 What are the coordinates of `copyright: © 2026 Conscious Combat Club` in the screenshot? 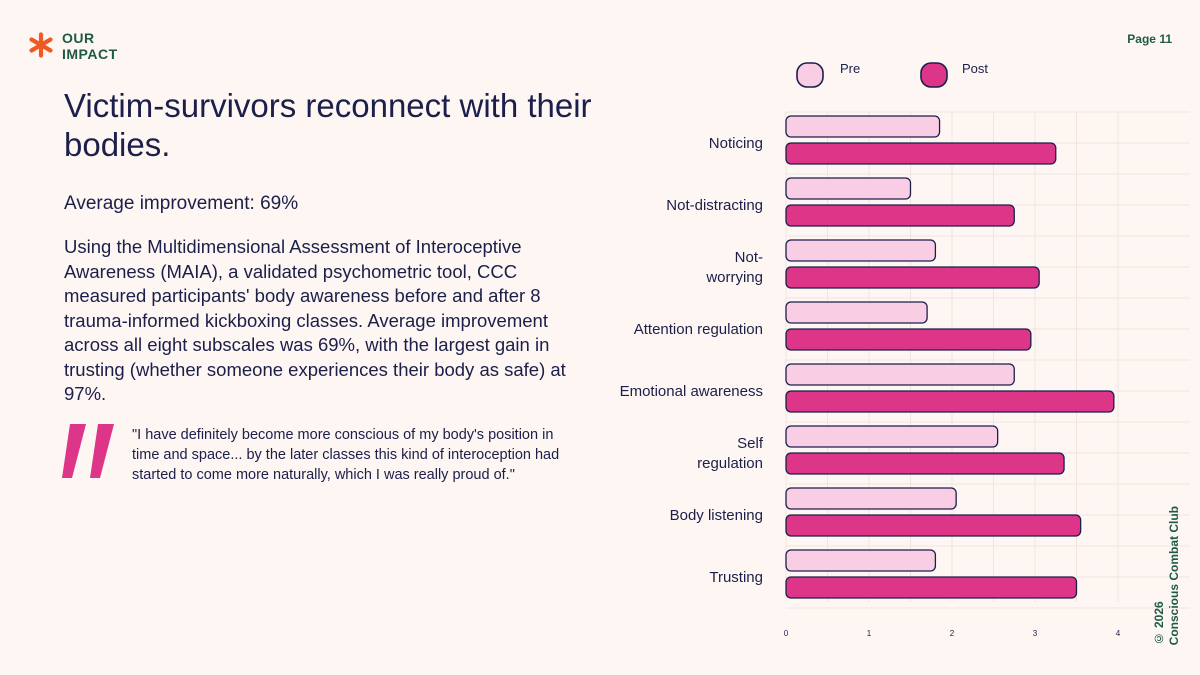 It's located at (1167, 575).